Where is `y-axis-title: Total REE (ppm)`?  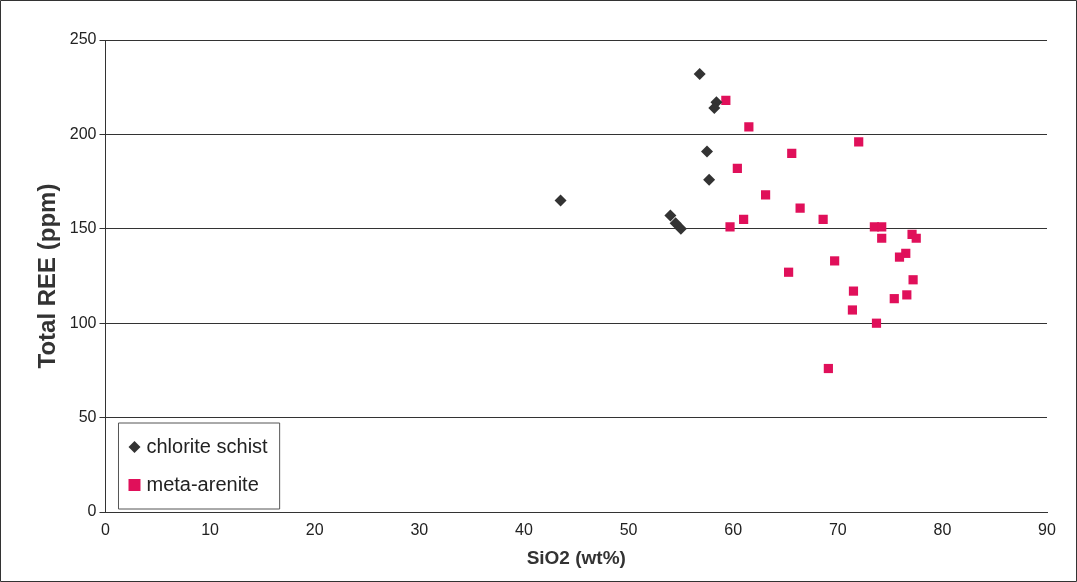 y-axis-title: Total REE (ppm) is located at coordinates (47, 276).